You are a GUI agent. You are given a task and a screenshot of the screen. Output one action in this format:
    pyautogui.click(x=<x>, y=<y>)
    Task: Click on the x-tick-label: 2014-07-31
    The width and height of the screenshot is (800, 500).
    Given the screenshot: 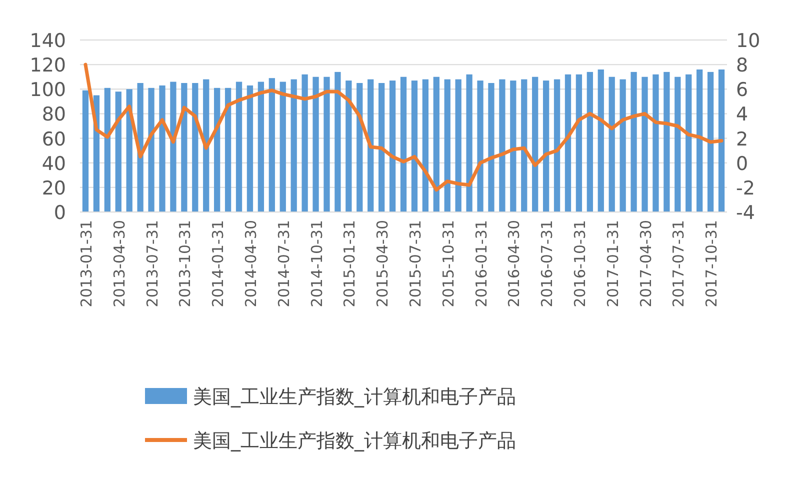 What is the action you would take?
    pyautogui.click(x=283, y=264)
    